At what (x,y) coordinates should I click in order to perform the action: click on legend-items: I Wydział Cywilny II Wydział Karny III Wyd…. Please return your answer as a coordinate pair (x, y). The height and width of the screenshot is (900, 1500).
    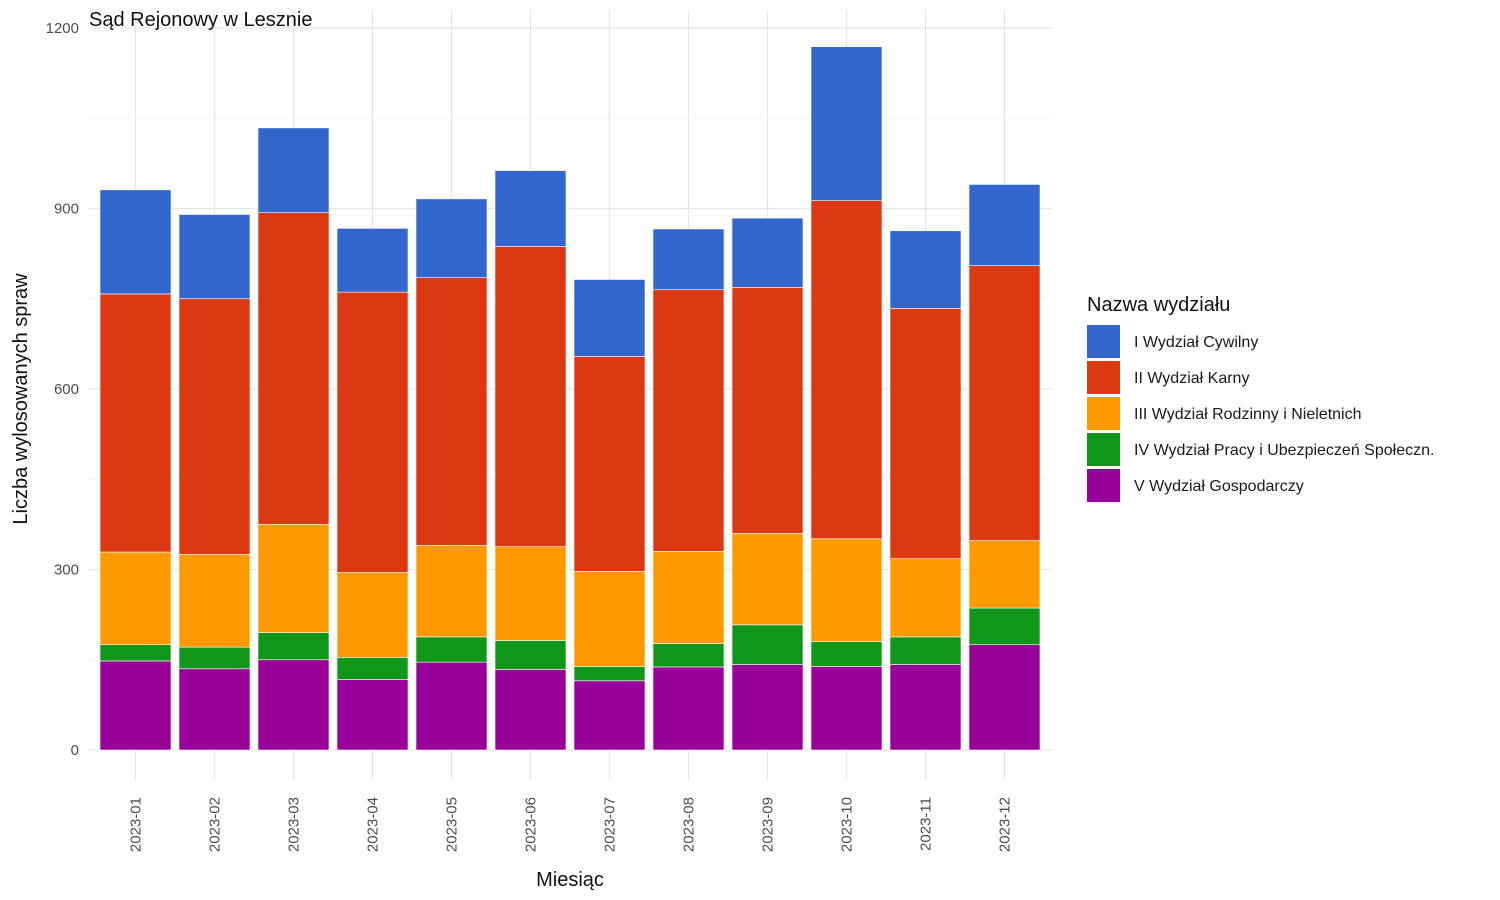
    Looking at the image, I should click on (1260, 413).